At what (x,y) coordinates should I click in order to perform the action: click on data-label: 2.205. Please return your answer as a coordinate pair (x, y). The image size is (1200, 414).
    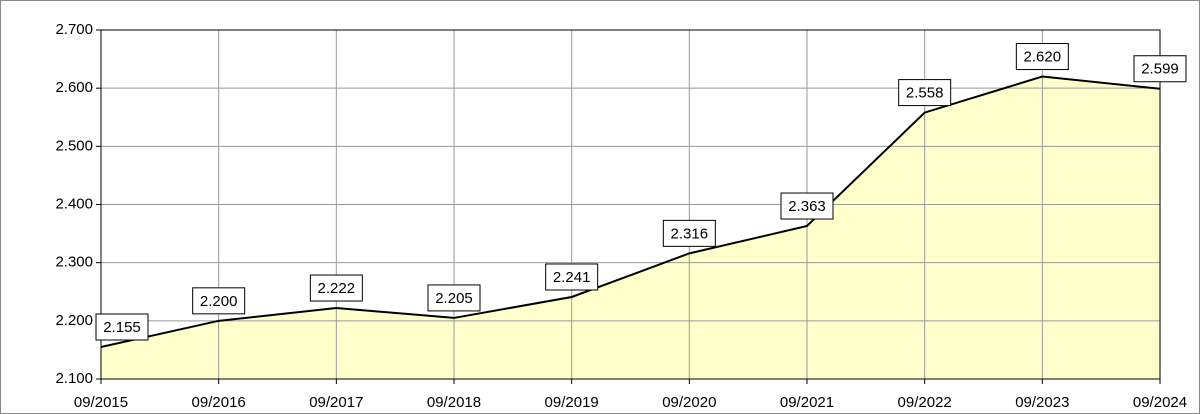
    Looking at the image, I should click on (454, 298).